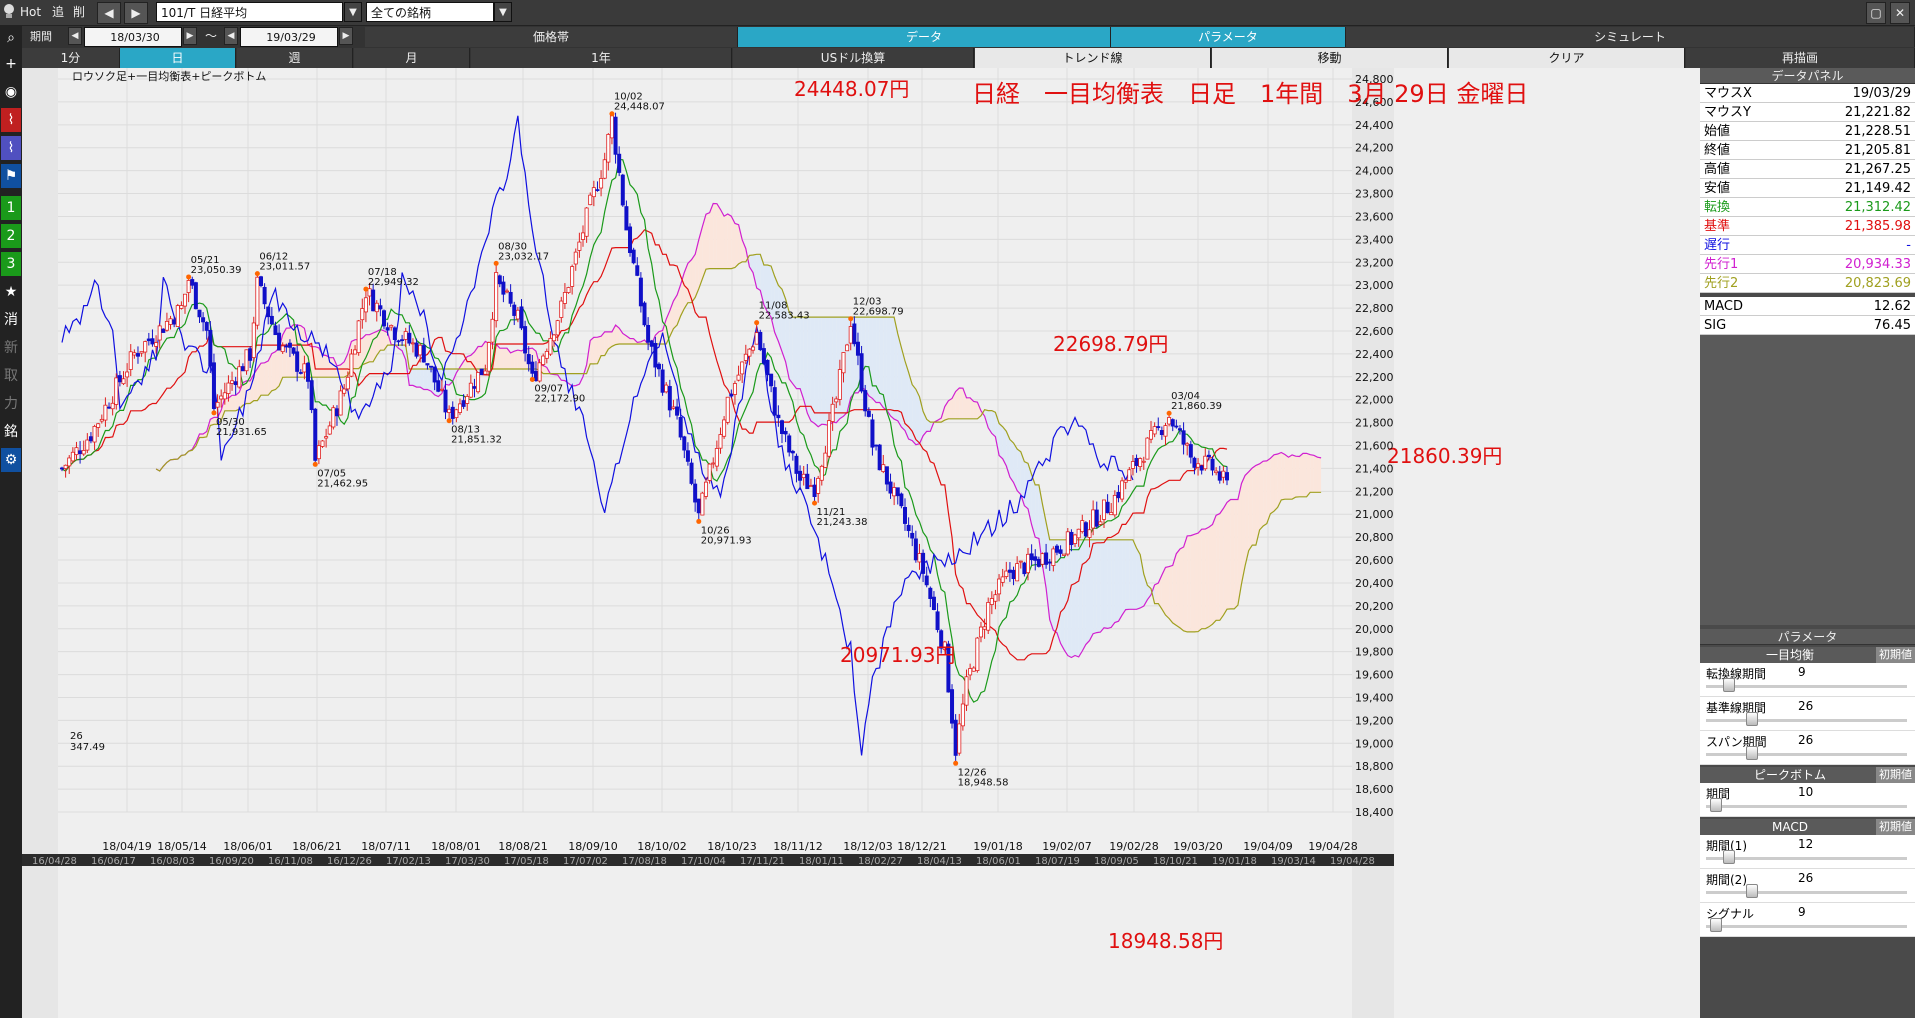 The height and width of the screenshot is (1018, 1915). Describe the element at coordinates (295, 58) in the screenshot. I see `tab-week: 週` at that location.